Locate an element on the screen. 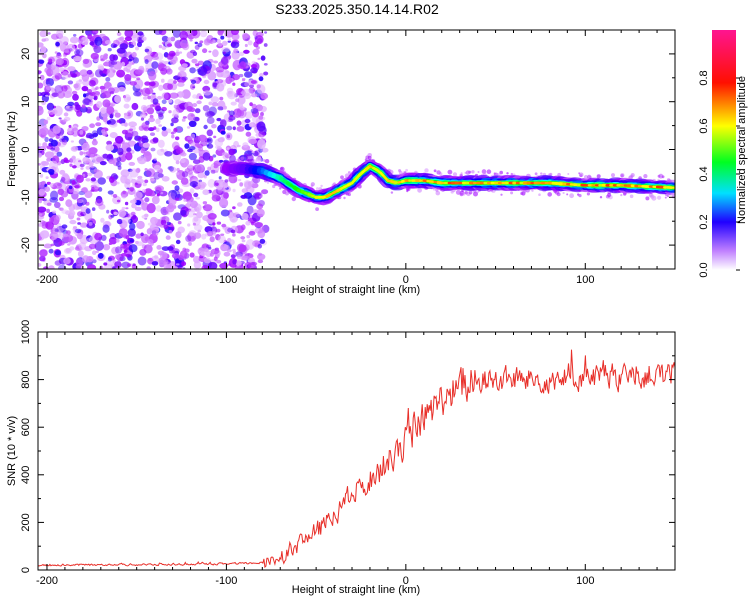  x-tick-label: -100 is located at coordinates (226, 280).